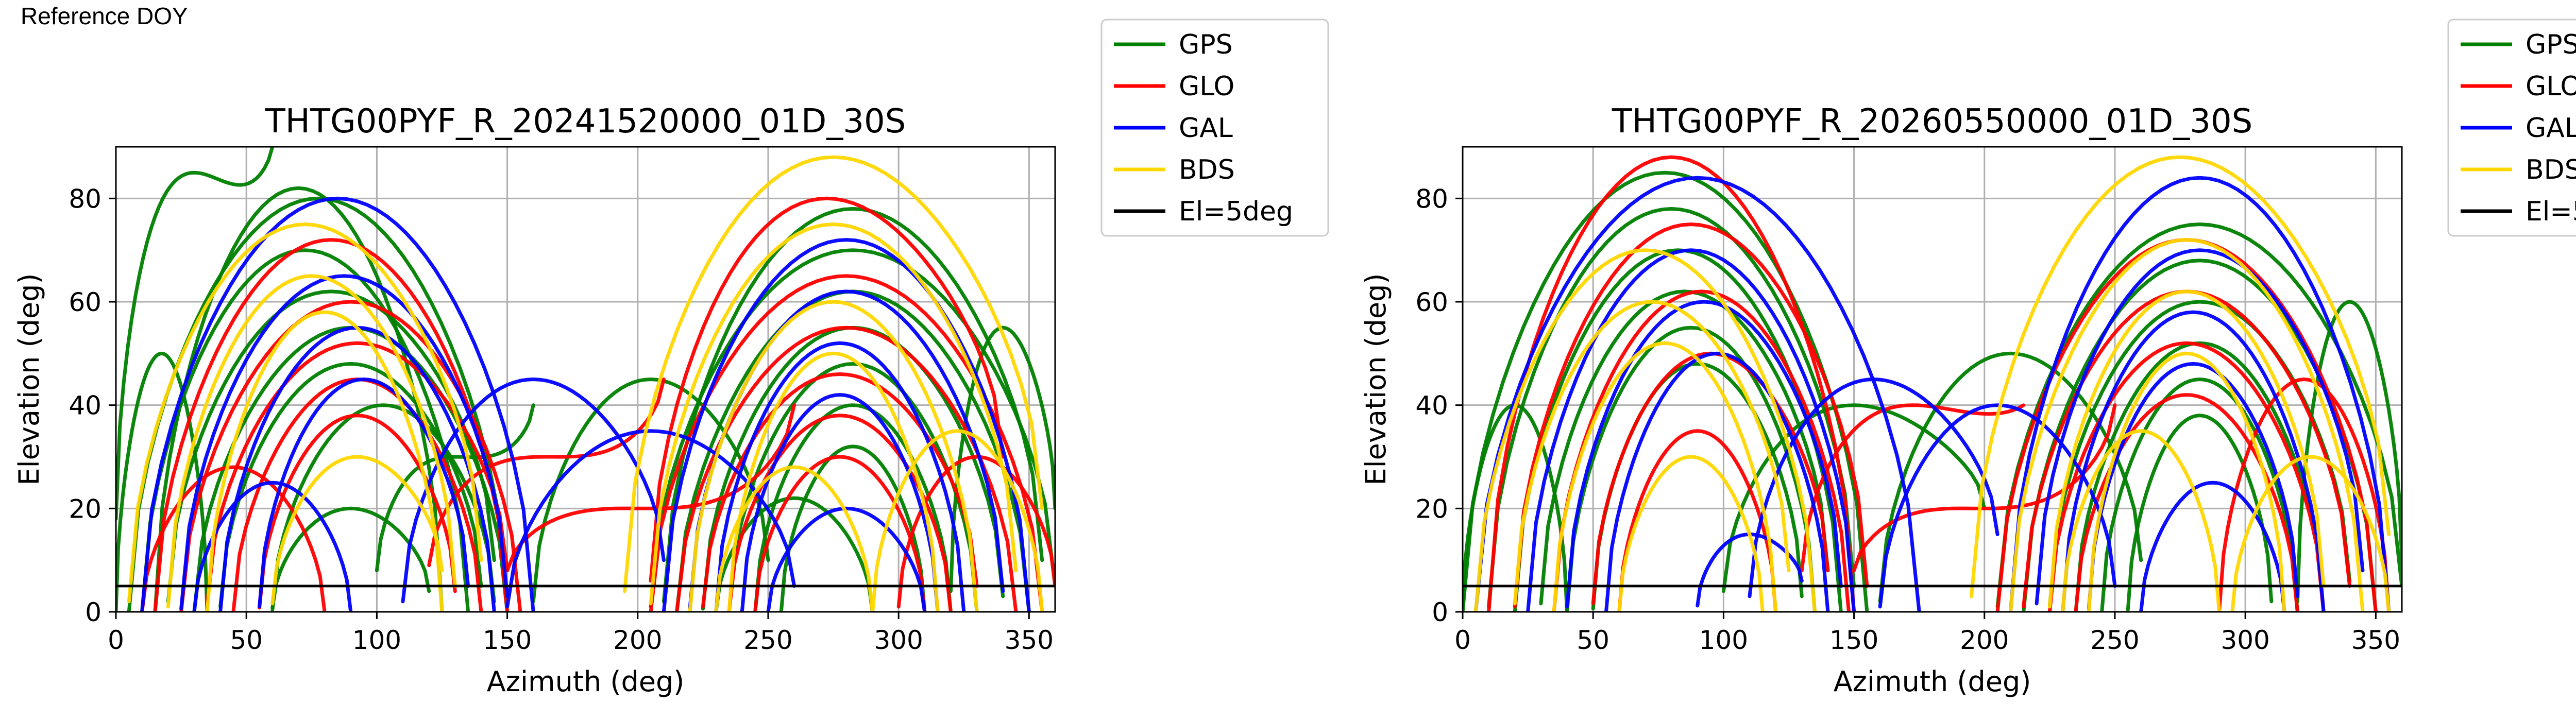  I want to click on x-tick-label: 150, so click(507, 640).